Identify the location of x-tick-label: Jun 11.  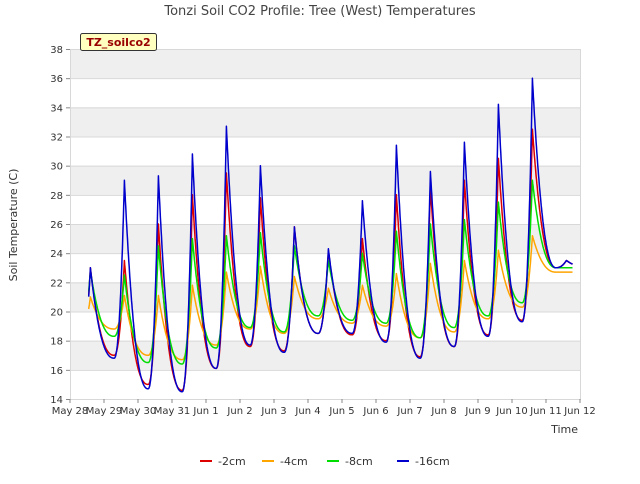
(545, 411).